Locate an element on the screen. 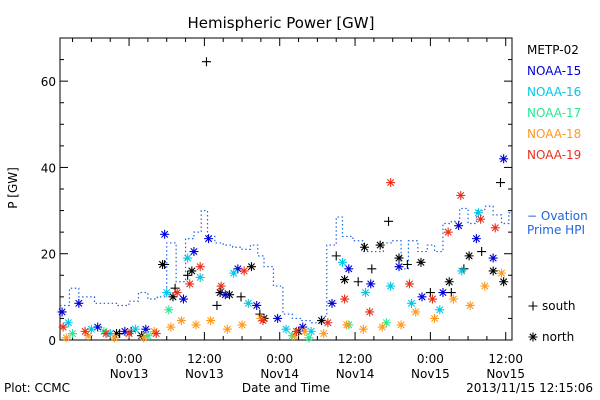  chart-title: Hemispheric Power [GW] is located at coordinates (281, 23).